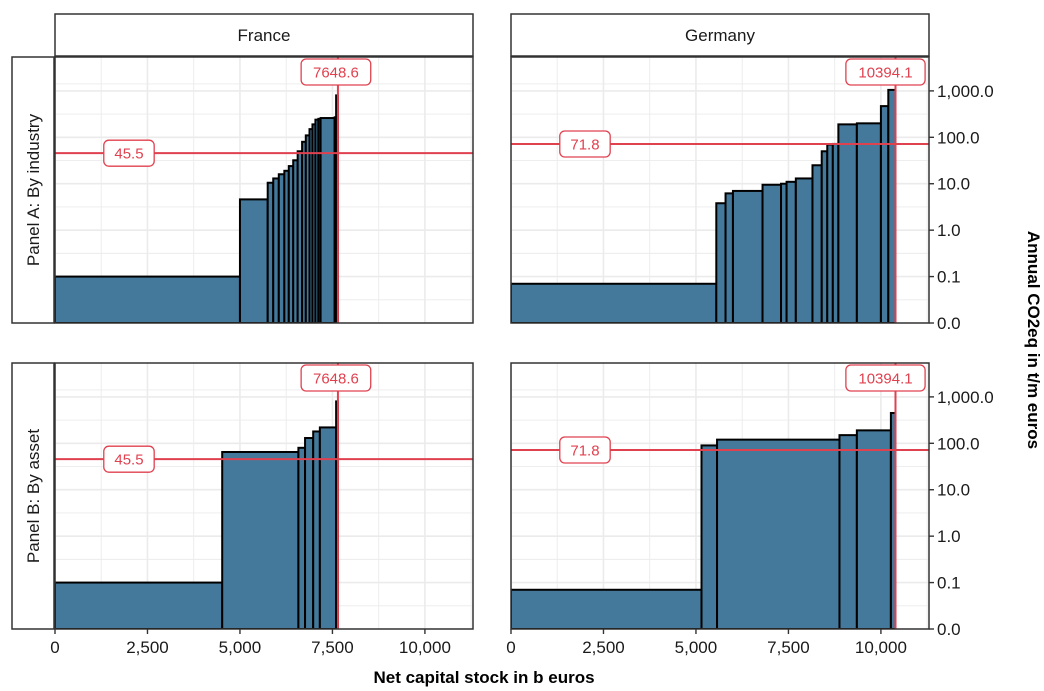 This screenshot has width=1044, height=691. Describe the element at coordinates (1033, 340) in the screenshot. I see `y-axis-title: Annual CO2eq in t/m euros` at that location.